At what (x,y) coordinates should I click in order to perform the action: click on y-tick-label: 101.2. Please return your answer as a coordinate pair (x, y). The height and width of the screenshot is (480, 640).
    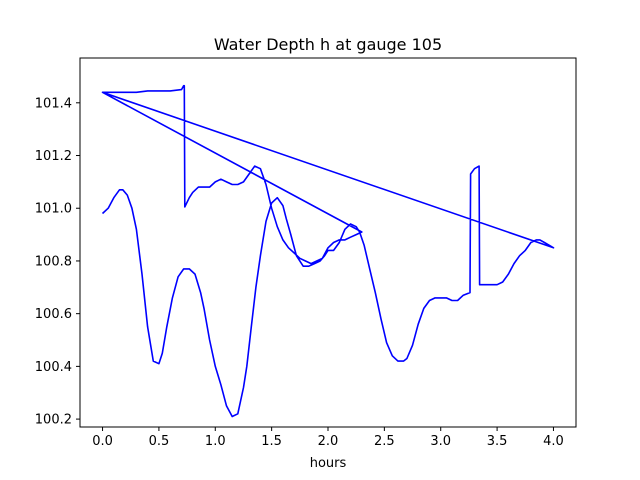
    Looking at the image, I should click on (53, 156).